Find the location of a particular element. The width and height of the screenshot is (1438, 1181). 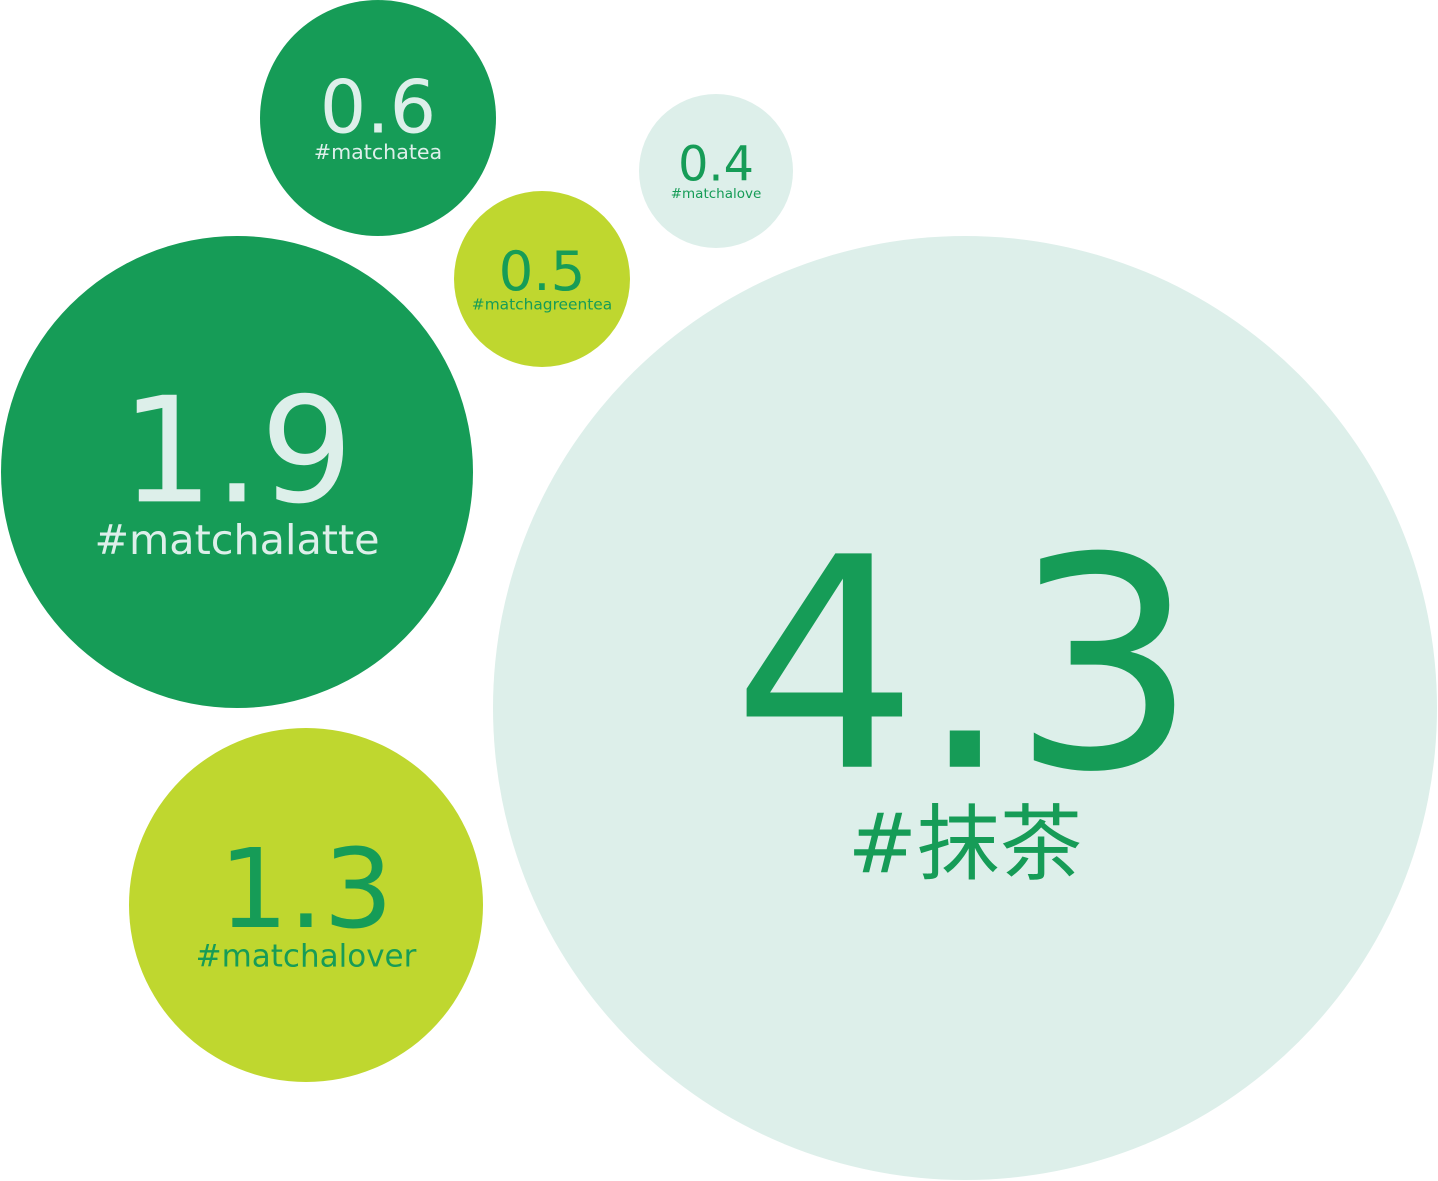

bubble-matchalove: 0.4#matchalove is located at coordinates (716, 171).